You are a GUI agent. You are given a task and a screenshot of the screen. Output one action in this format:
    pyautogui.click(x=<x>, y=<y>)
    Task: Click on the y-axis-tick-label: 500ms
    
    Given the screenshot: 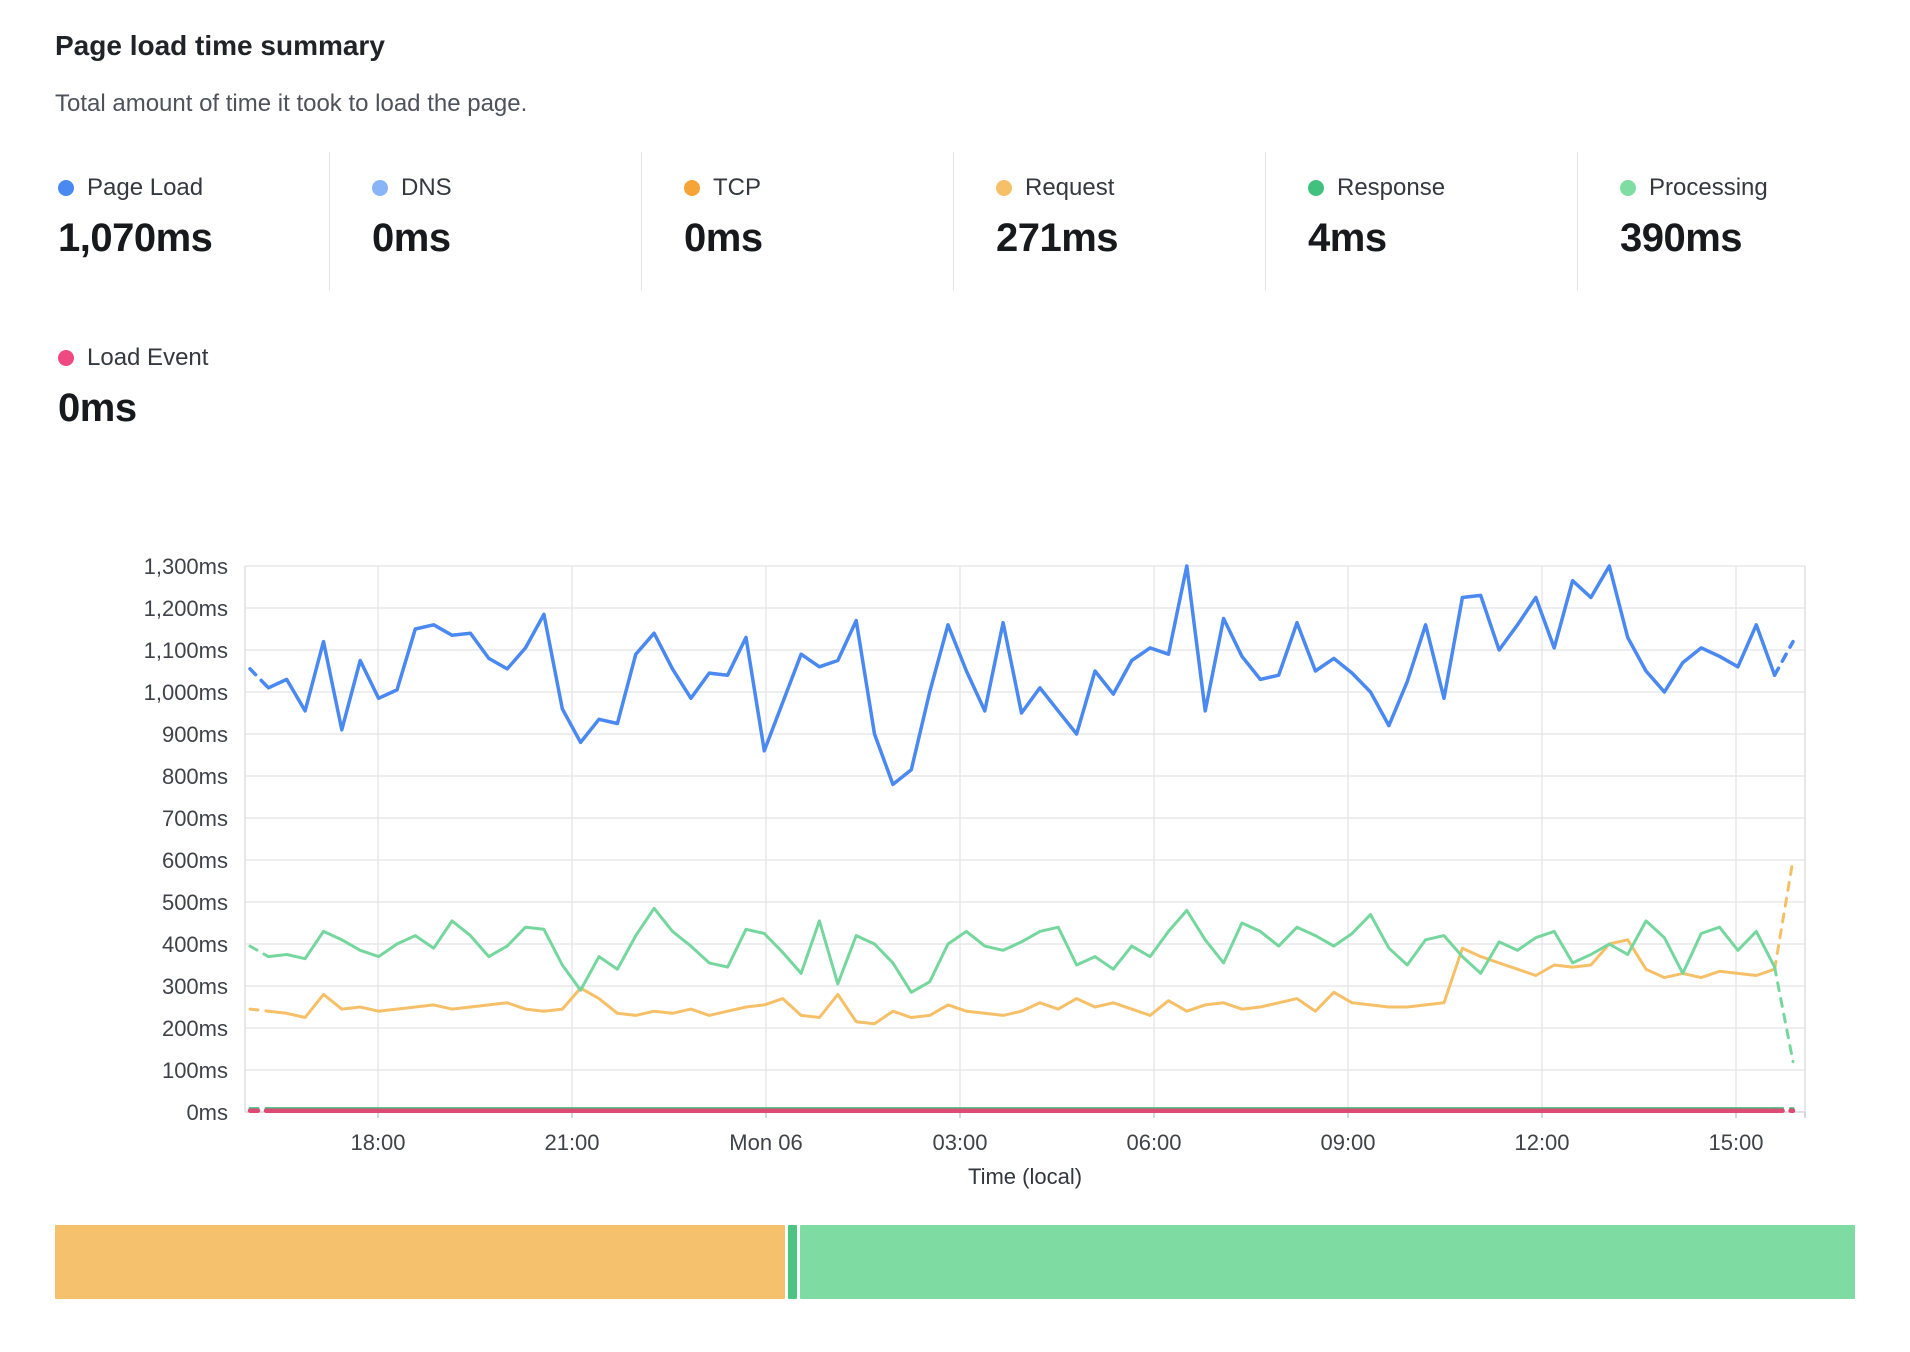 What is the action you would take?
    pyautogui.click(x=195, y=902)
    